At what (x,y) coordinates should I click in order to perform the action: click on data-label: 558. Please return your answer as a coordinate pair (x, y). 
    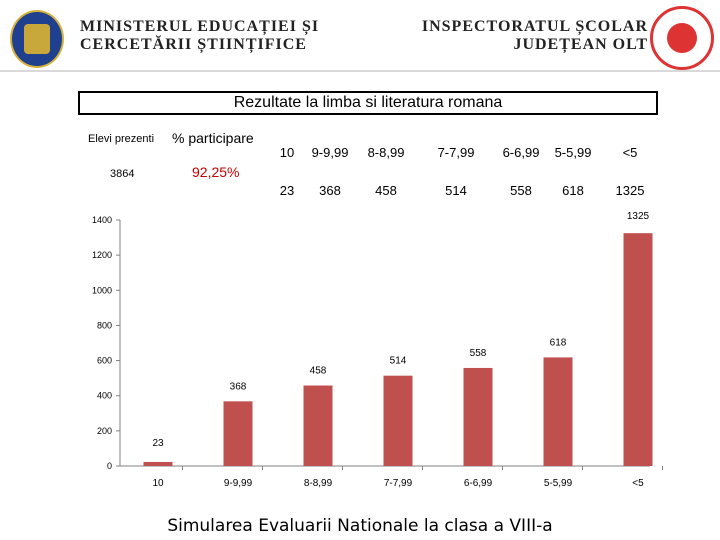
    Looking at the image, I should click on (478, 353).